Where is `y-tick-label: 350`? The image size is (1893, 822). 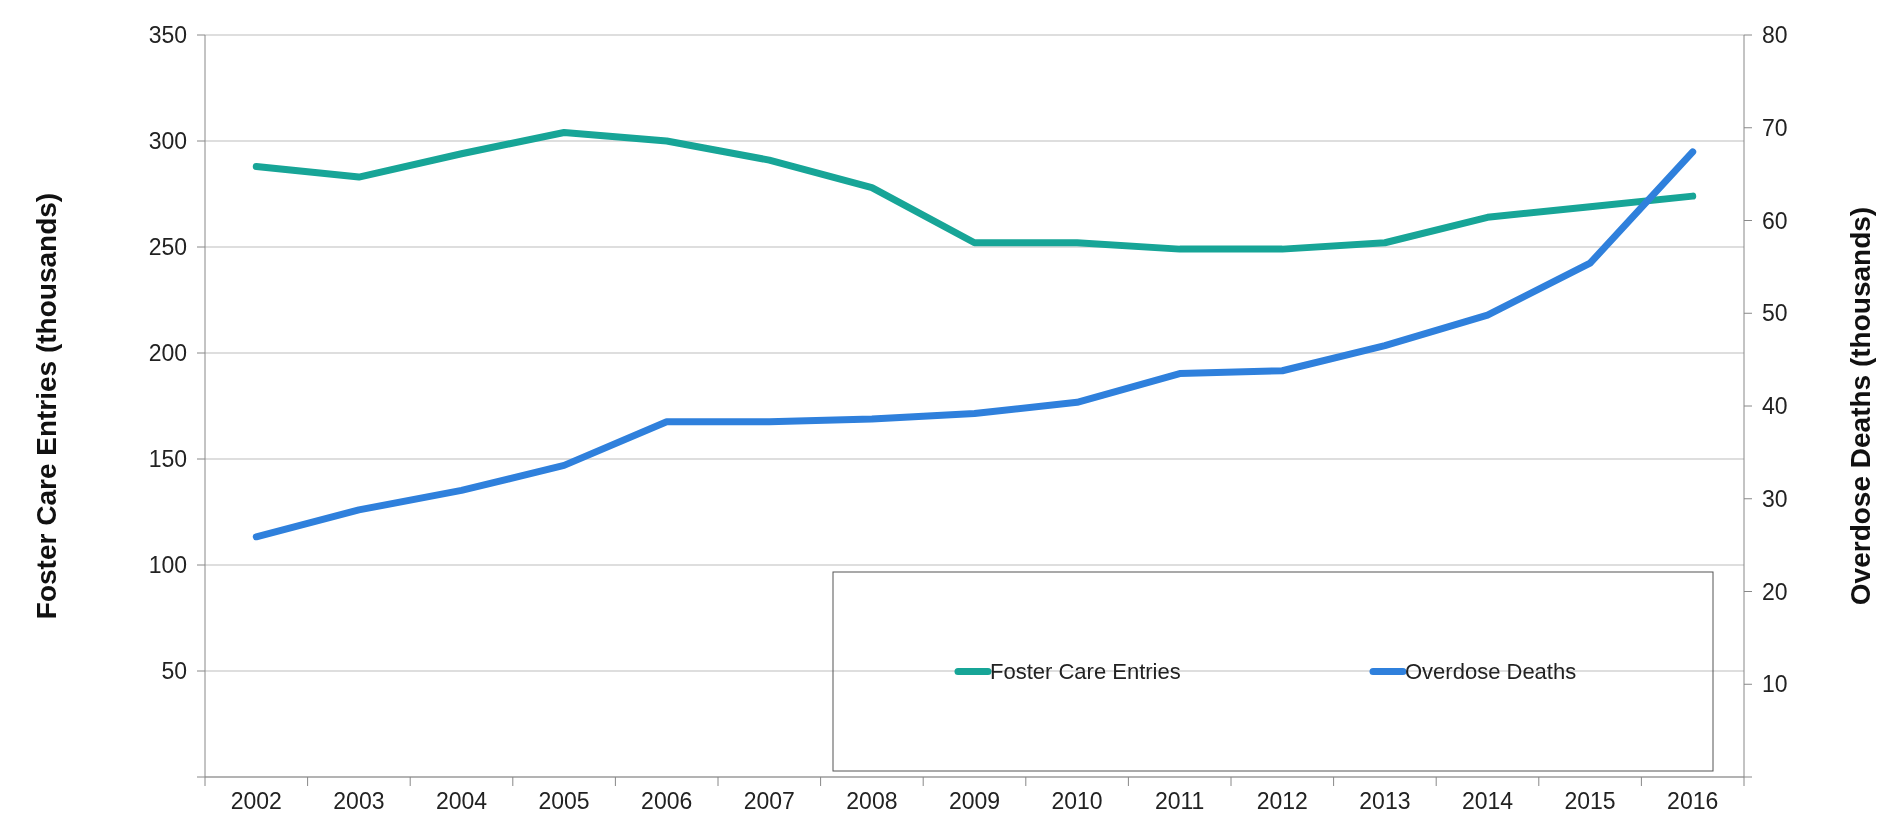
y-tick-label: 350 is located at coordinates (167, 35).